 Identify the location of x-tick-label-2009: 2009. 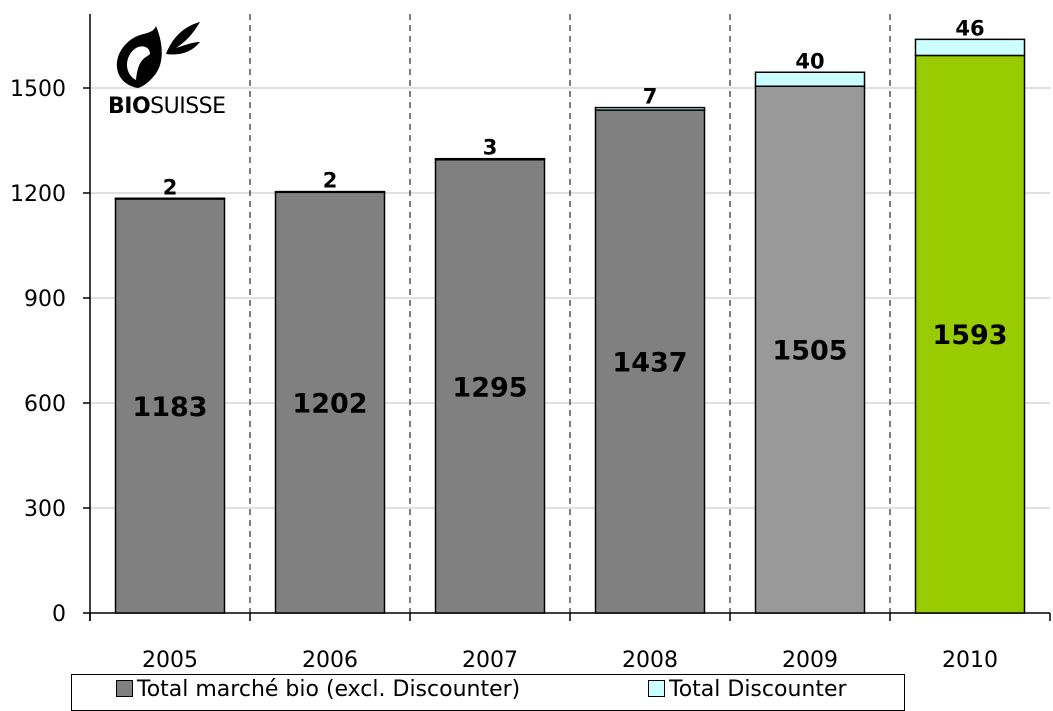
(810, 660).